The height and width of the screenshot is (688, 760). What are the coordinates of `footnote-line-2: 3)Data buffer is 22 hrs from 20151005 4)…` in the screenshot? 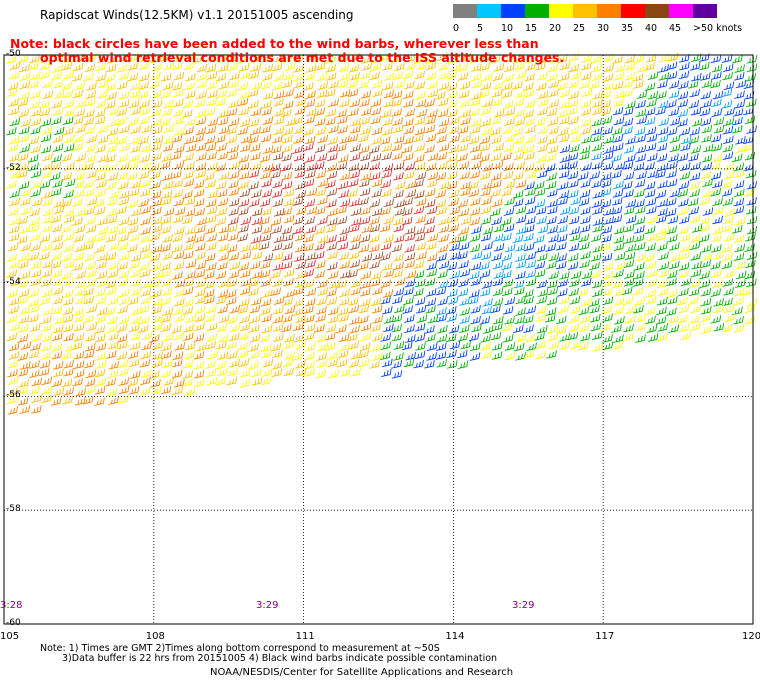 It's located at (280, 658).